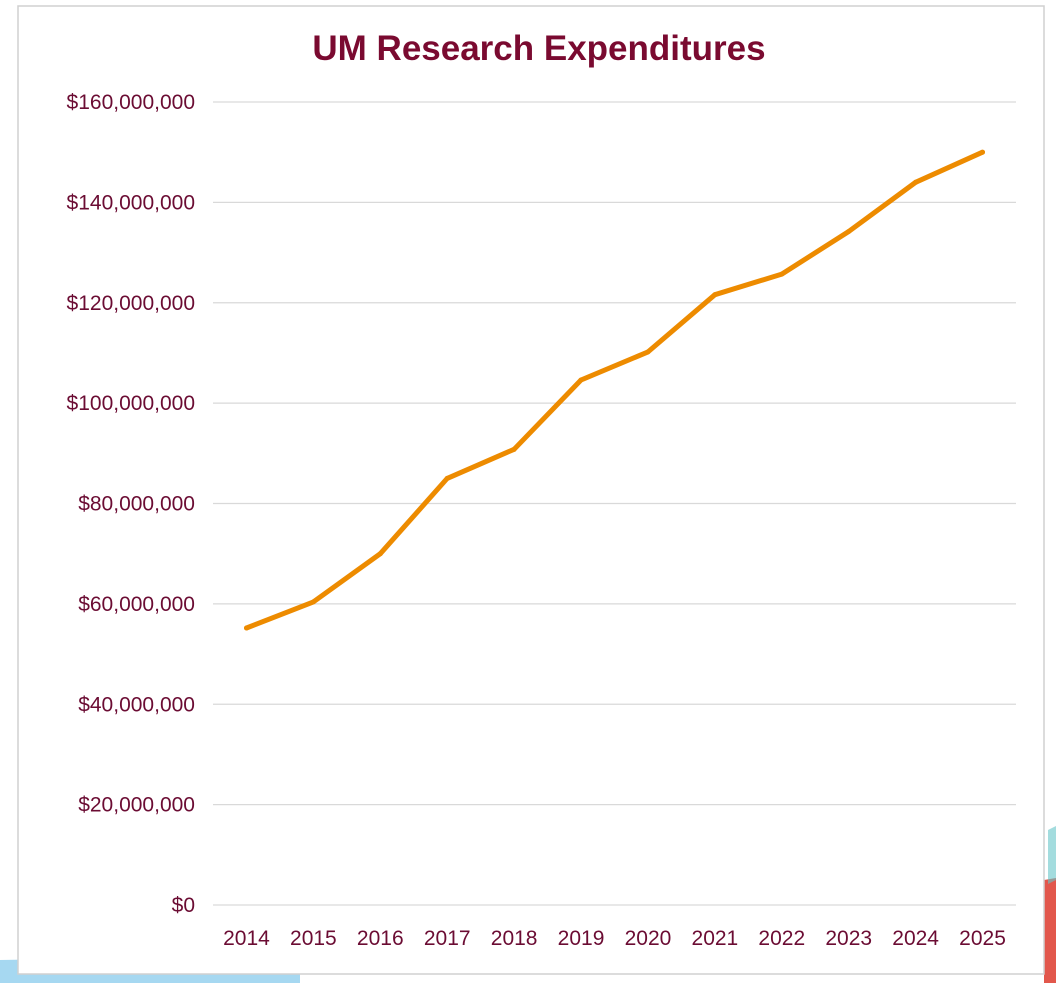  I want to click on y-tick-label: $160,000,000, so click(131, 102).